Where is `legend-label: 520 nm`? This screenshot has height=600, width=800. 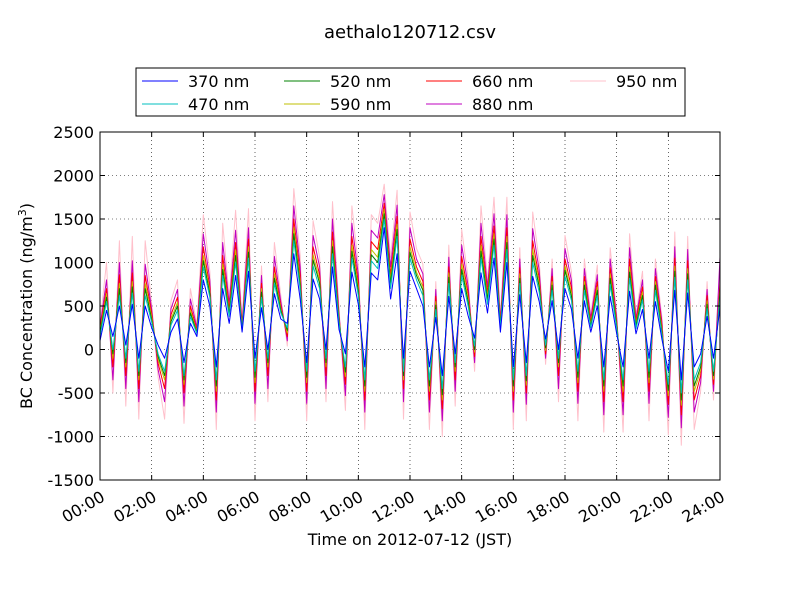
legend-label: 520 nm is located at coordinates (360, 81).